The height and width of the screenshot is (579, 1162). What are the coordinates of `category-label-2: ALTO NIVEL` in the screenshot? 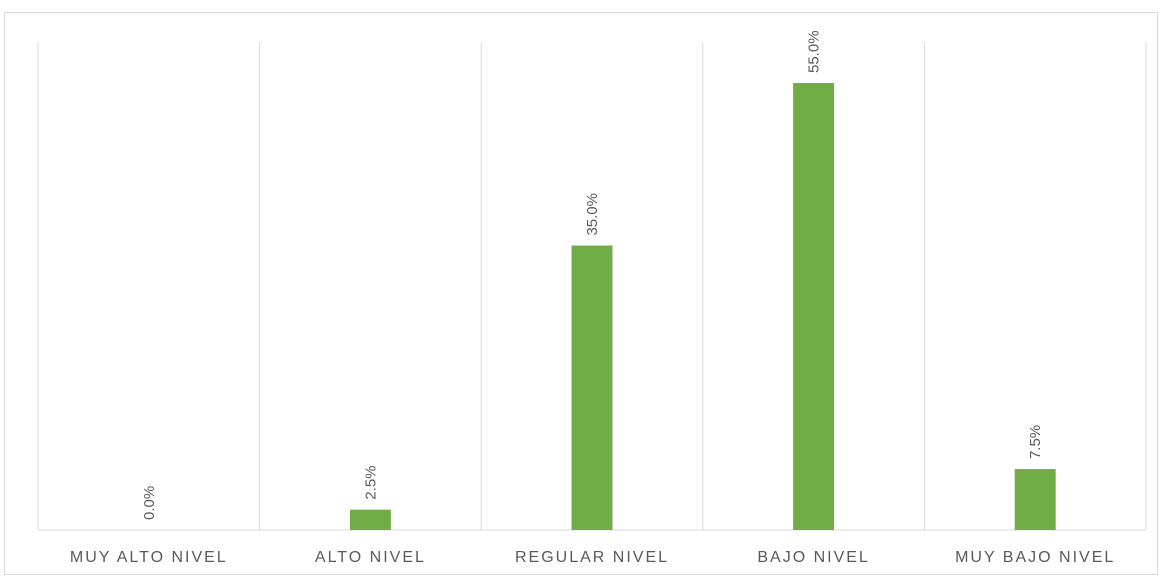 It's located at (370, 557).